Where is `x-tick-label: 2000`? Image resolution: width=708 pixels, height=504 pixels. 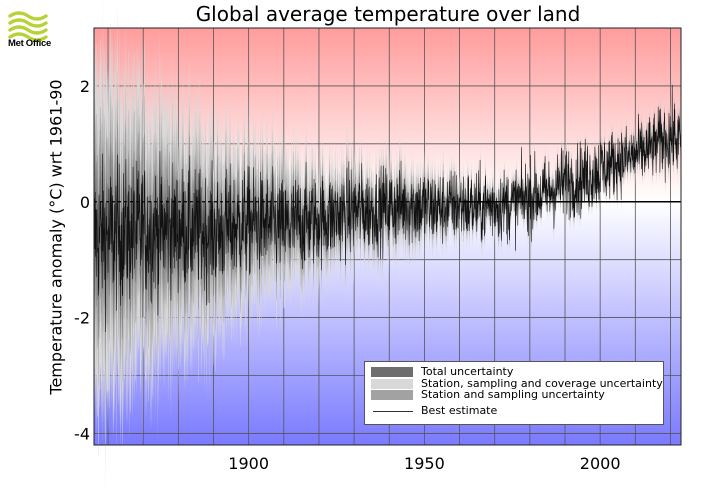 x-tick-label: 2000 is located at coordinates (600, 463).